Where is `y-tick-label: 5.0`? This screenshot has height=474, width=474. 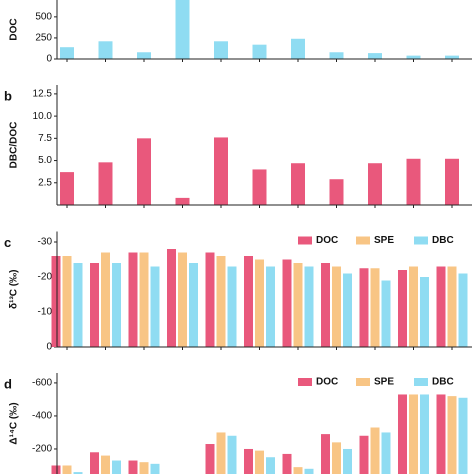 y-tick-label: 5.0 is located at coordinates (45, 160).